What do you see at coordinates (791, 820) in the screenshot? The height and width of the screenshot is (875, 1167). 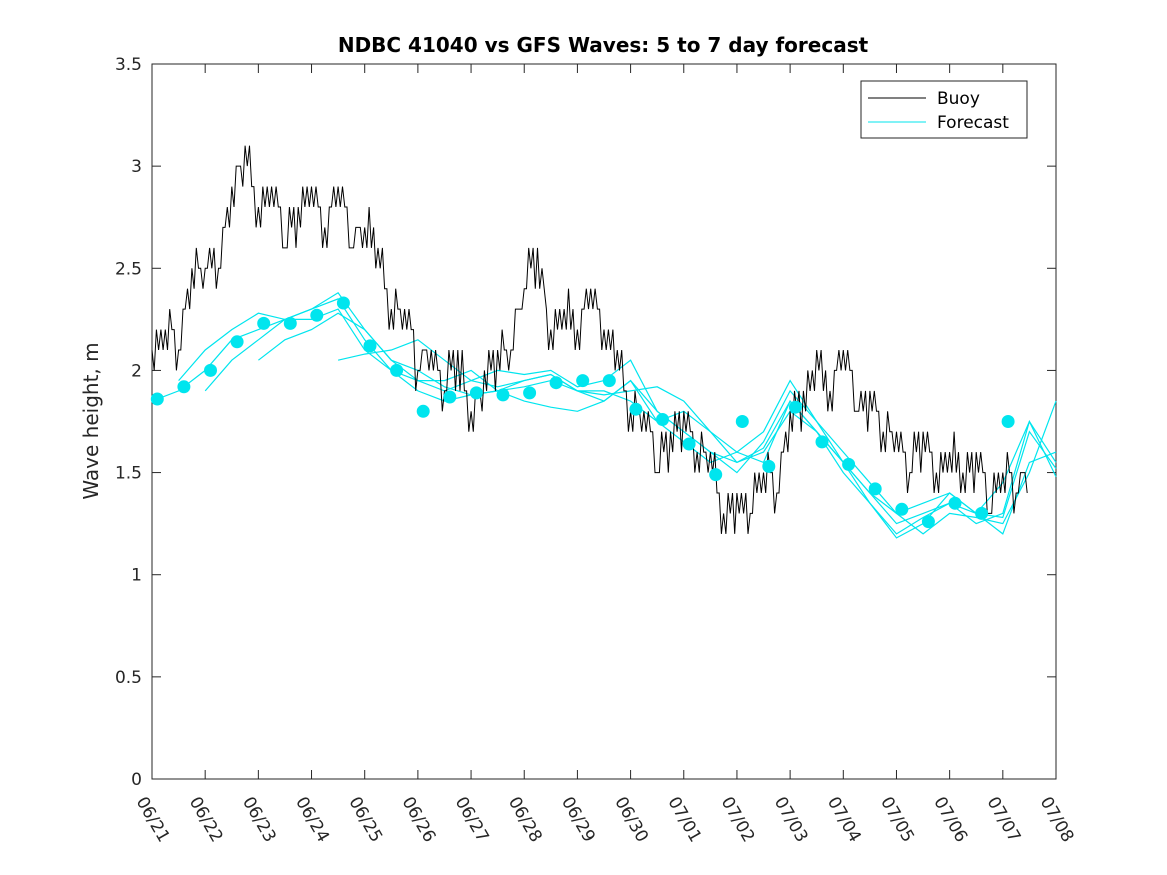 I see `x-tick-label: 07/03` at bounding box center [791, 820].